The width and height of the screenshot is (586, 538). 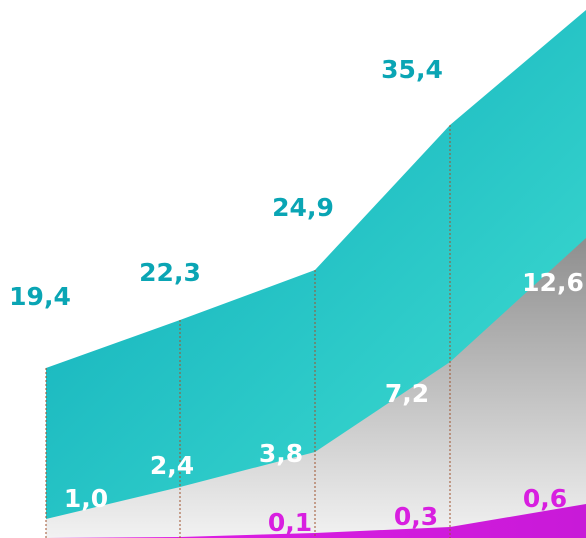 I want to click on gray-data-label: 12,6, so click(x=553, y=282).